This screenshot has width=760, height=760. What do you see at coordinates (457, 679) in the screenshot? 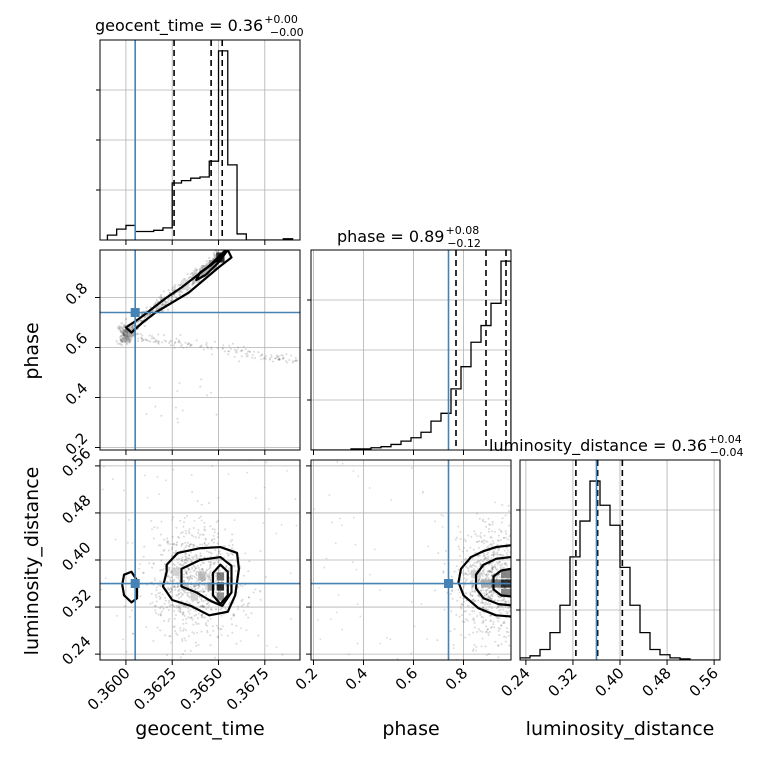
I see `x-tick-label: 0.8` at bounding box center [457, 679].